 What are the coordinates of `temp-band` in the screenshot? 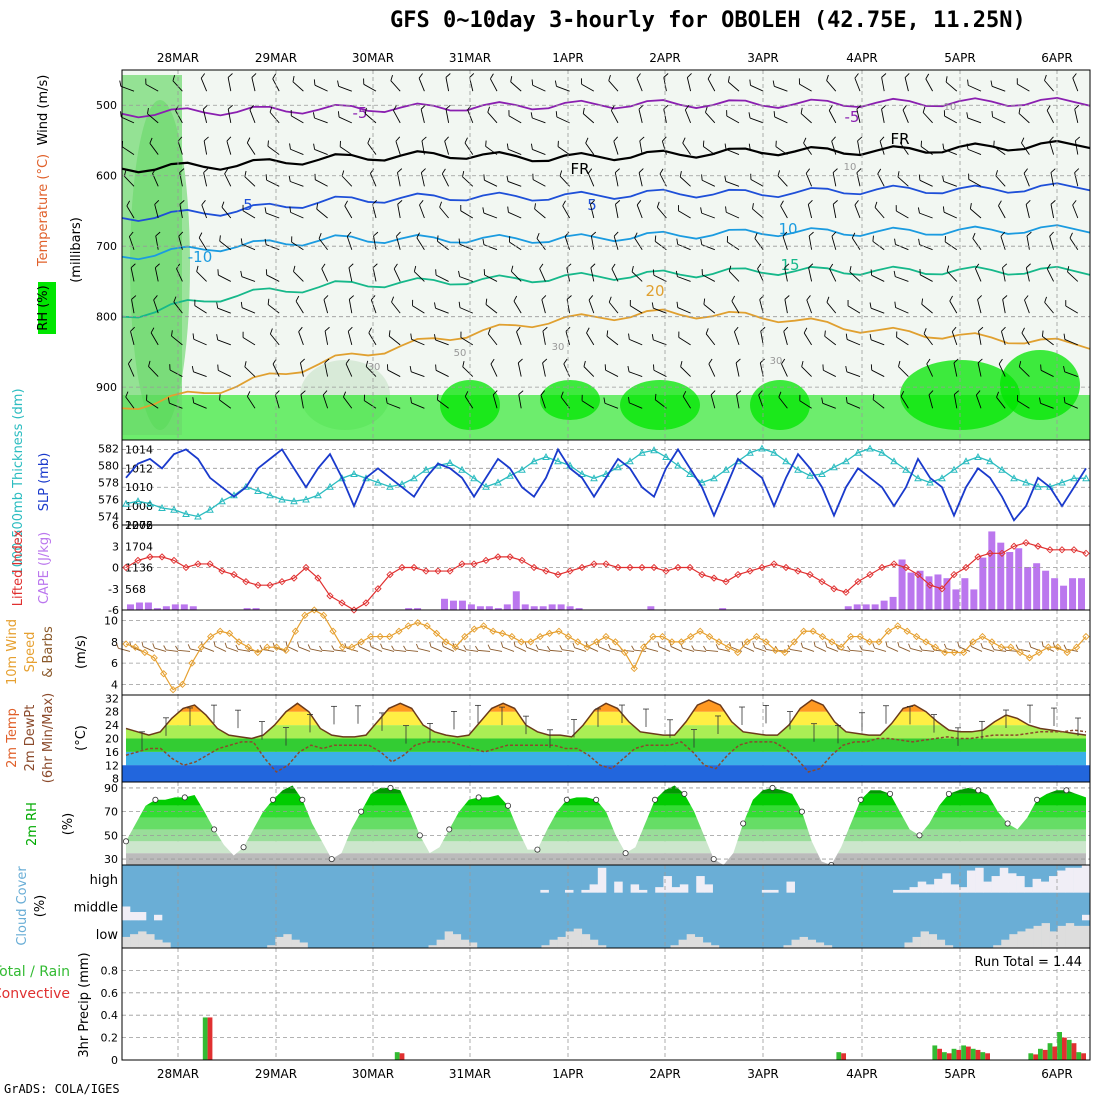 It's located at (606, 696).